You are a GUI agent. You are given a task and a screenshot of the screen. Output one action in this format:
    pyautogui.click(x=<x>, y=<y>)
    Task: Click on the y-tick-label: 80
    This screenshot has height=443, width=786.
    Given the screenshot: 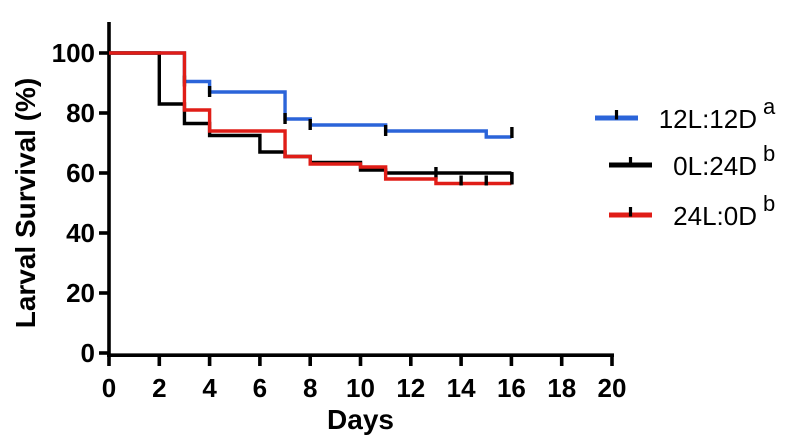 What is the action you would take?
    pyautogui.click(x=80, y=113)
    